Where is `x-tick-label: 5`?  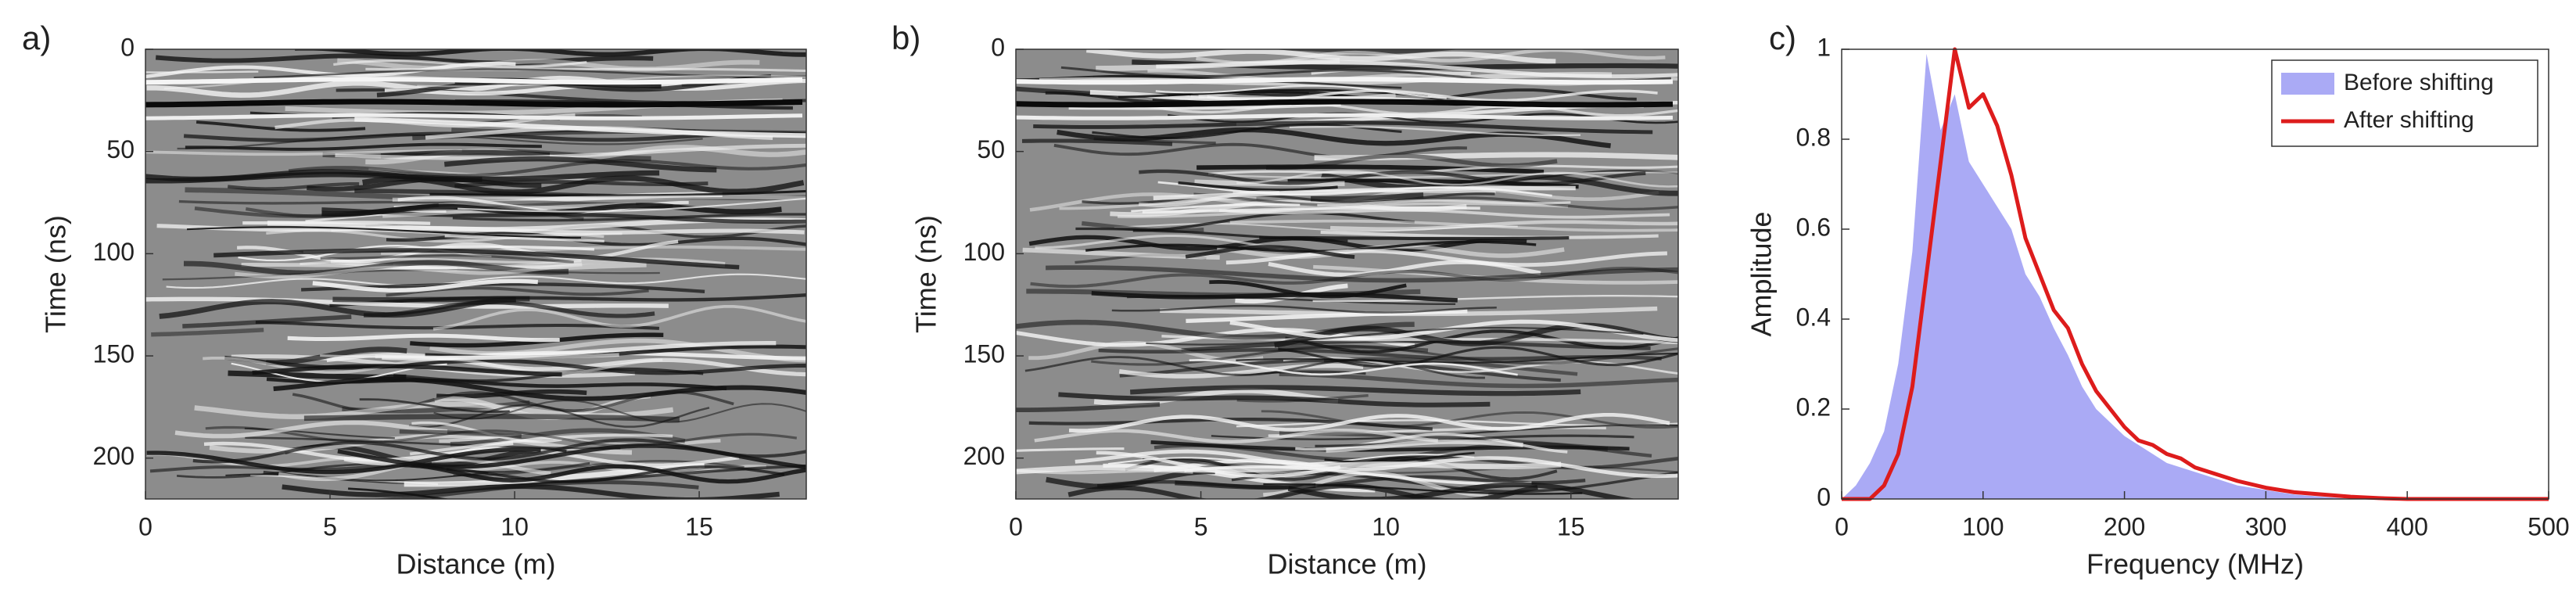
x-tick-label: 5 is located at coordinates (330, 526).